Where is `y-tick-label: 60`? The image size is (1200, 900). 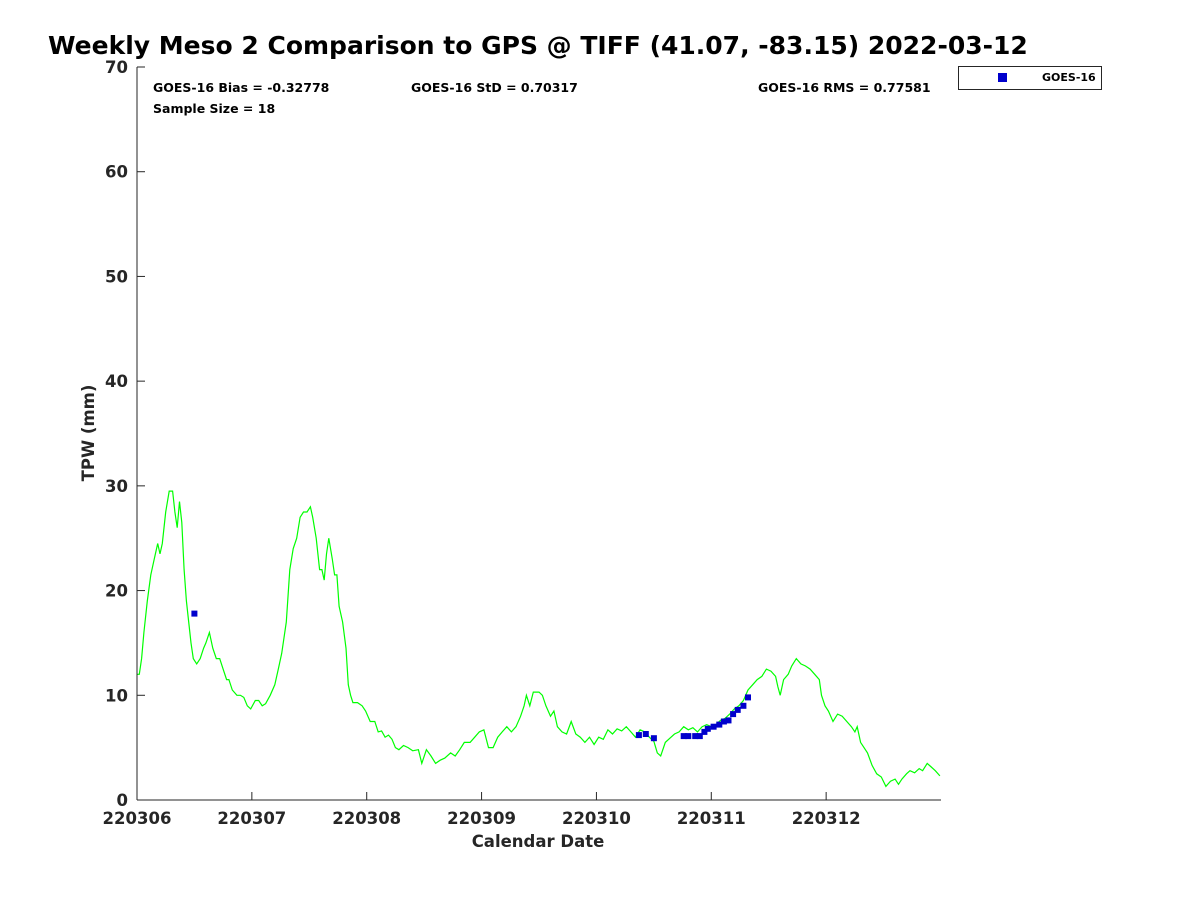
y-tick-label: 60 is located at coordinates (116, 172).